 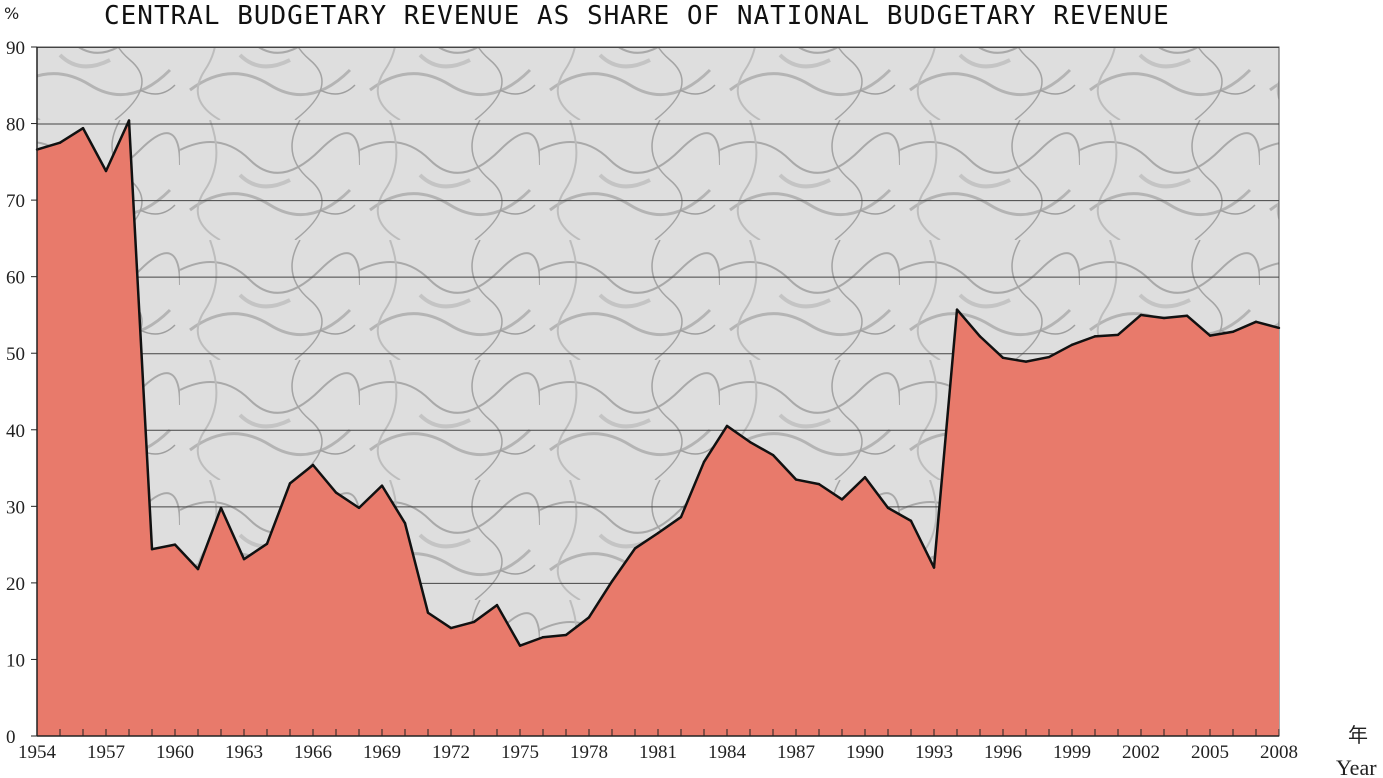 I want to click on y-tick-label: 0, so click(x=11, y=737).